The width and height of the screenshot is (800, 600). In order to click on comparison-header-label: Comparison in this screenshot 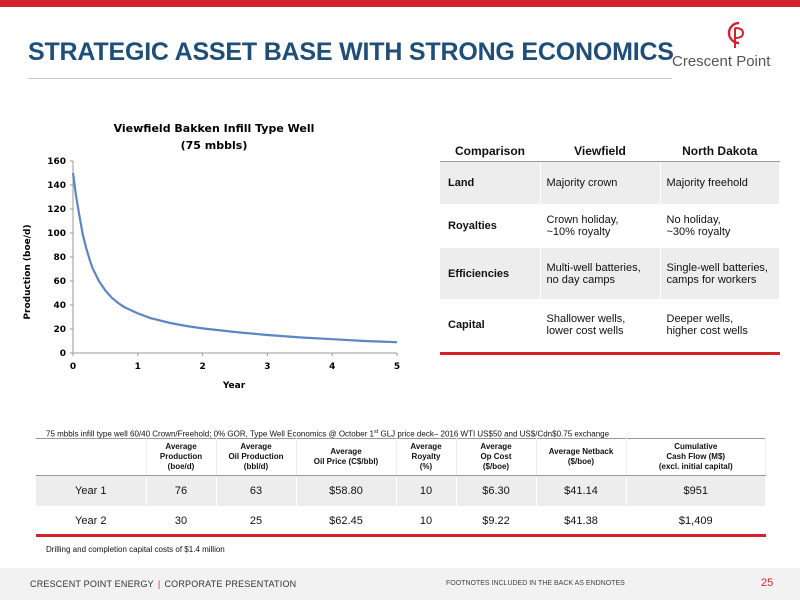, I will do `click(490, 151)`.